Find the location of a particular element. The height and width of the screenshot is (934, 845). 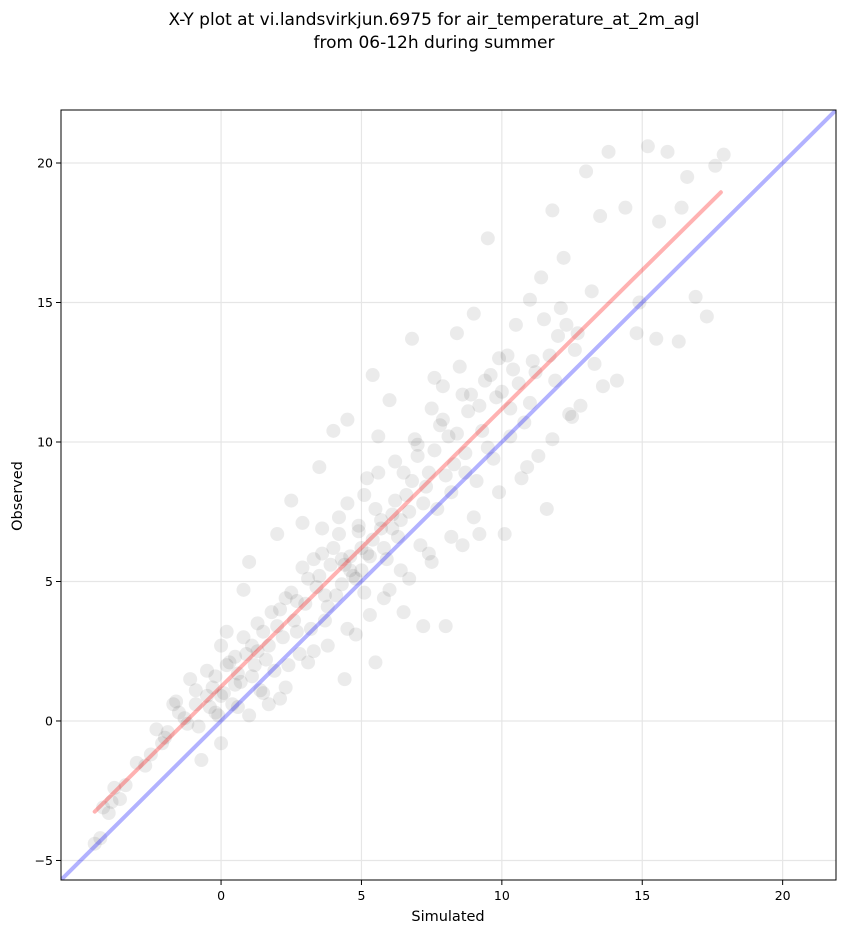

chart-title-line-2: from 06-12h during summer is located at coordinates (434, 43).